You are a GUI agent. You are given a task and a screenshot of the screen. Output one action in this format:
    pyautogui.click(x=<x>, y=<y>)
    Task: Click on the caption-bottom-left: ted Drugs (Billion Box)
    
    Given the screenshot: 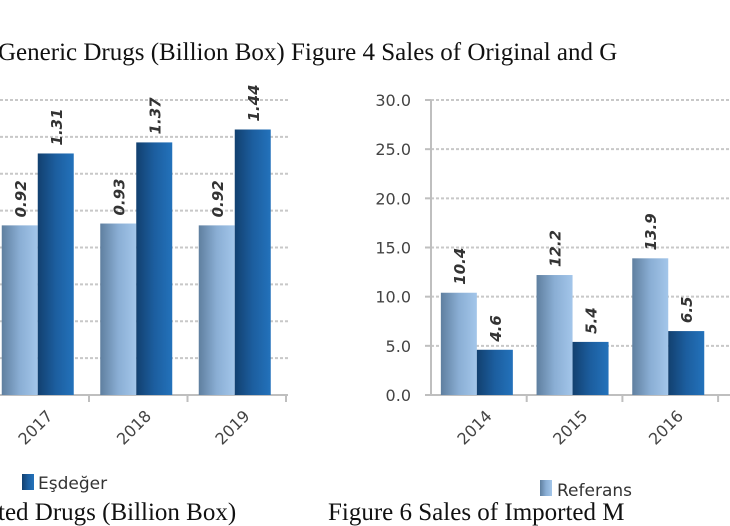 What is the action you would take?
    pyautogui.click(x=118, y=512)
    